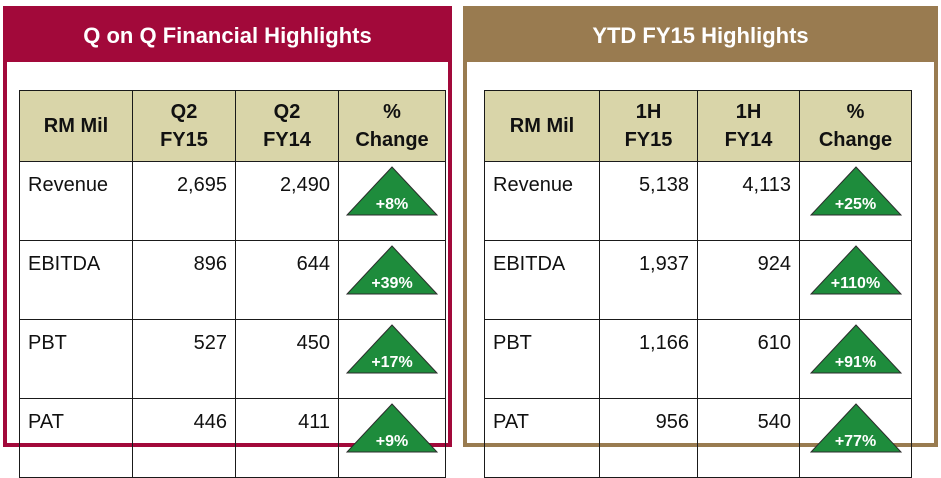  I want to click on value-previous: 2,490, so click(287, 201).